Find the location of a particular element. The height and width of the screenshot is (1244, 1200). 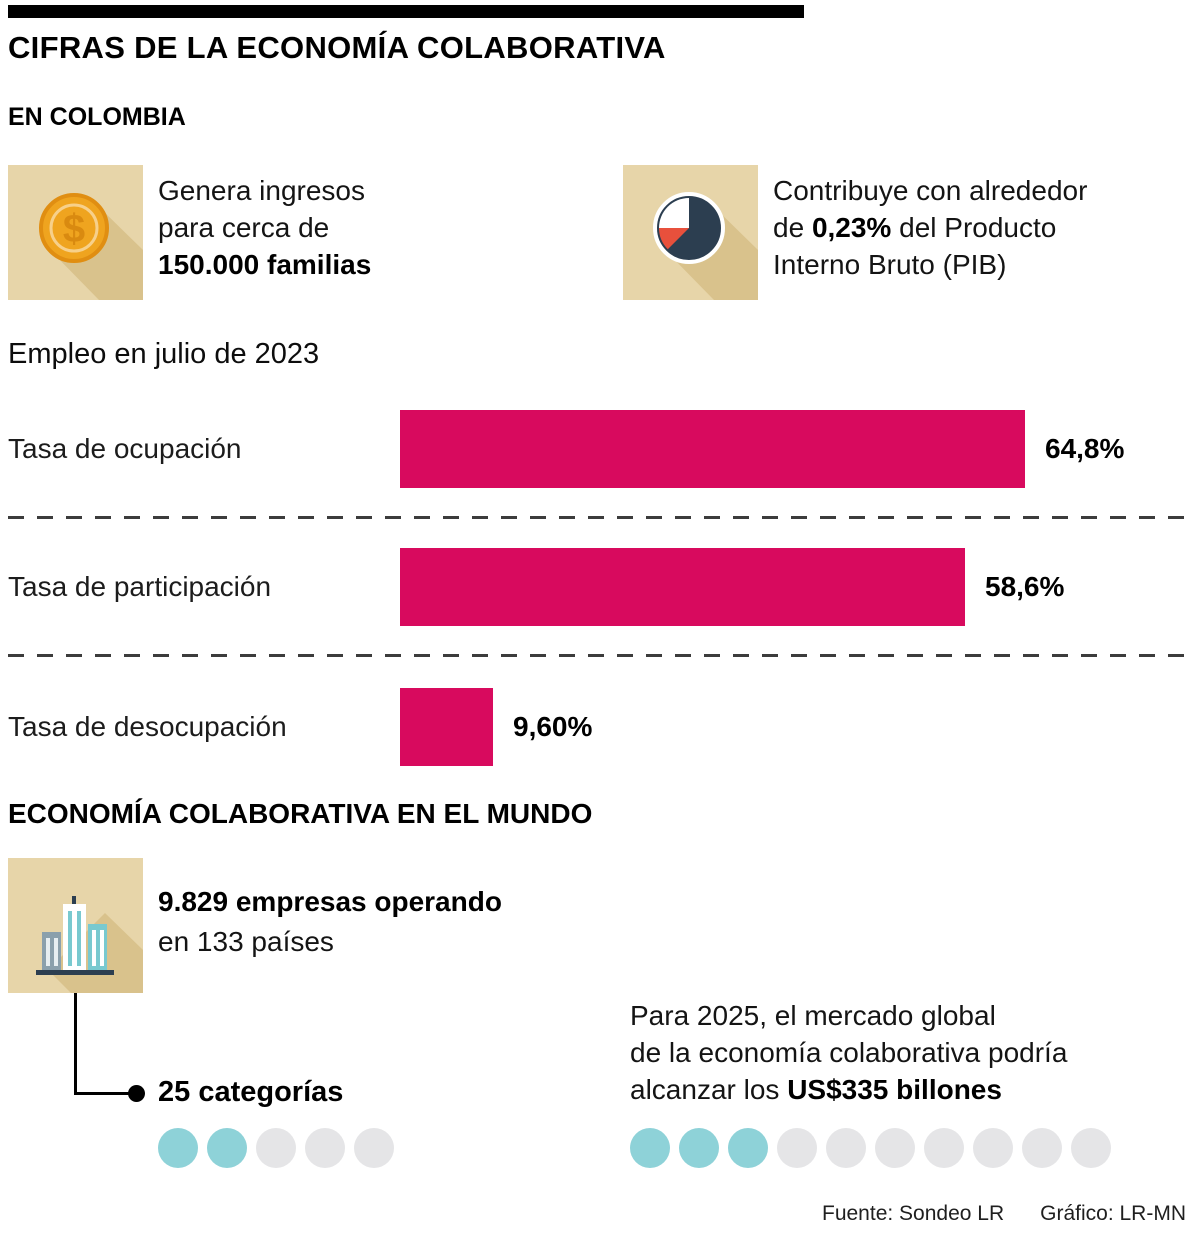

gdp-percent-bold: 0,23% is located at coordinates (851, 227).